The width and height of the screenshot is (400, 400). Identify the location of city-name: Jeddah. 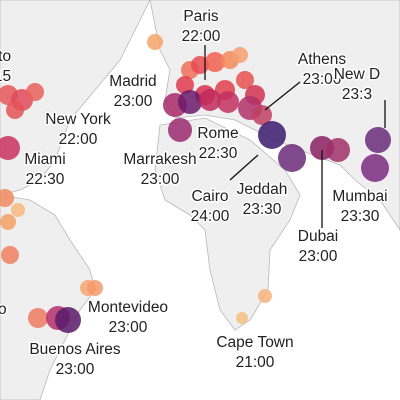
(262, 189).